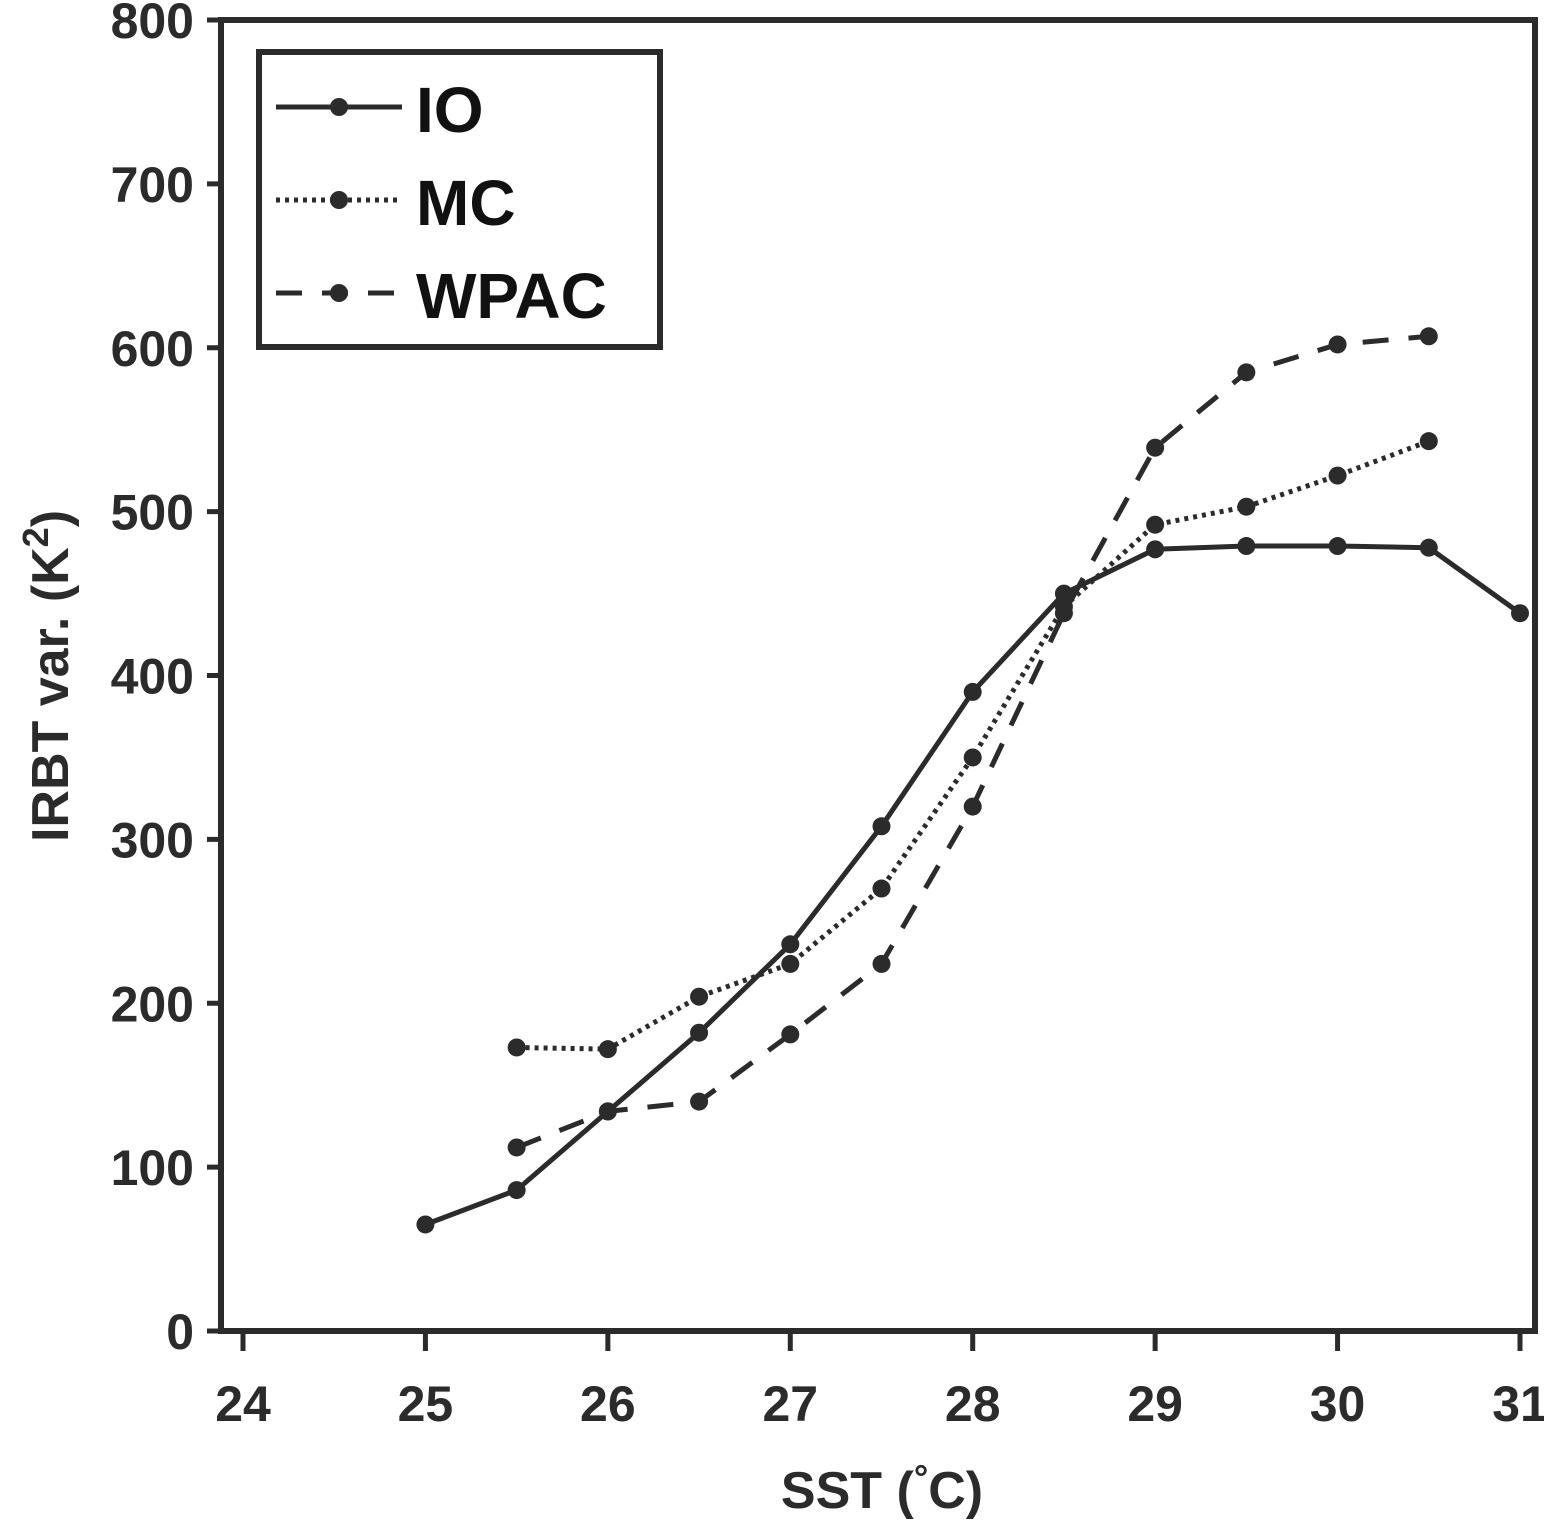 This screenshot has height=1523, width=1544. What do you see at coordinates (152, 185) in the screenshot?
I see `y-tick-label: 700` at bounding box center [152, 185].